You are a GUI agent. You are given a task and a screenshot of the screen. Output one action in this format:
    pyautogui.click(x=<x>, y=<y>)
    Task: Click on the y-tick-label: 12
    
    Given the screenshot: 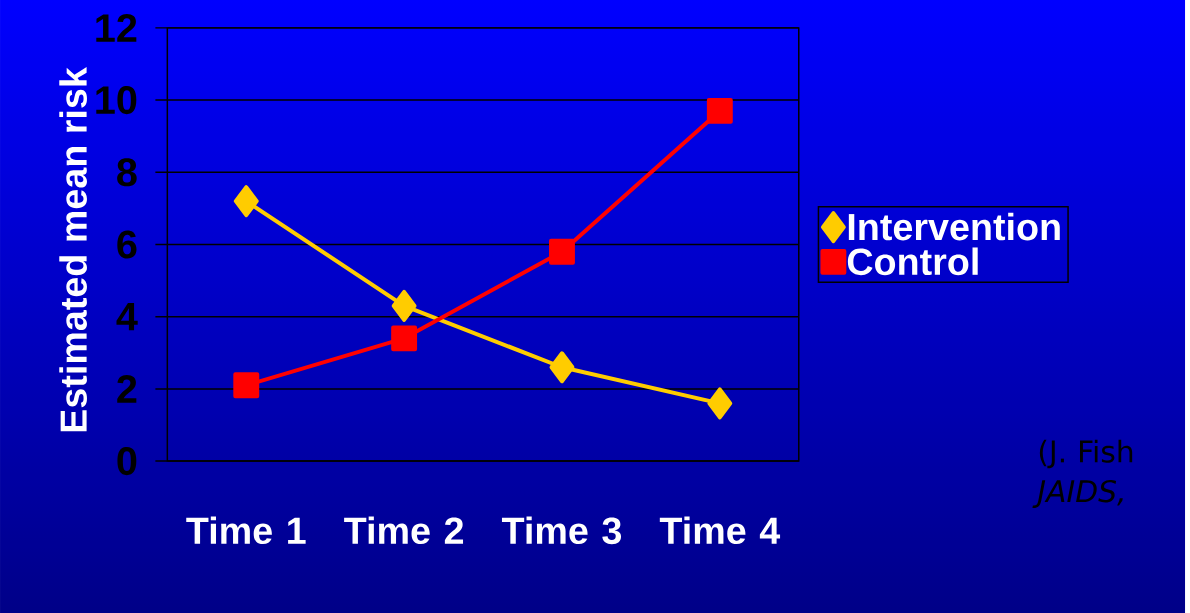 What is the action you would take?
    pyautogui.click(x=116, y=27)
    